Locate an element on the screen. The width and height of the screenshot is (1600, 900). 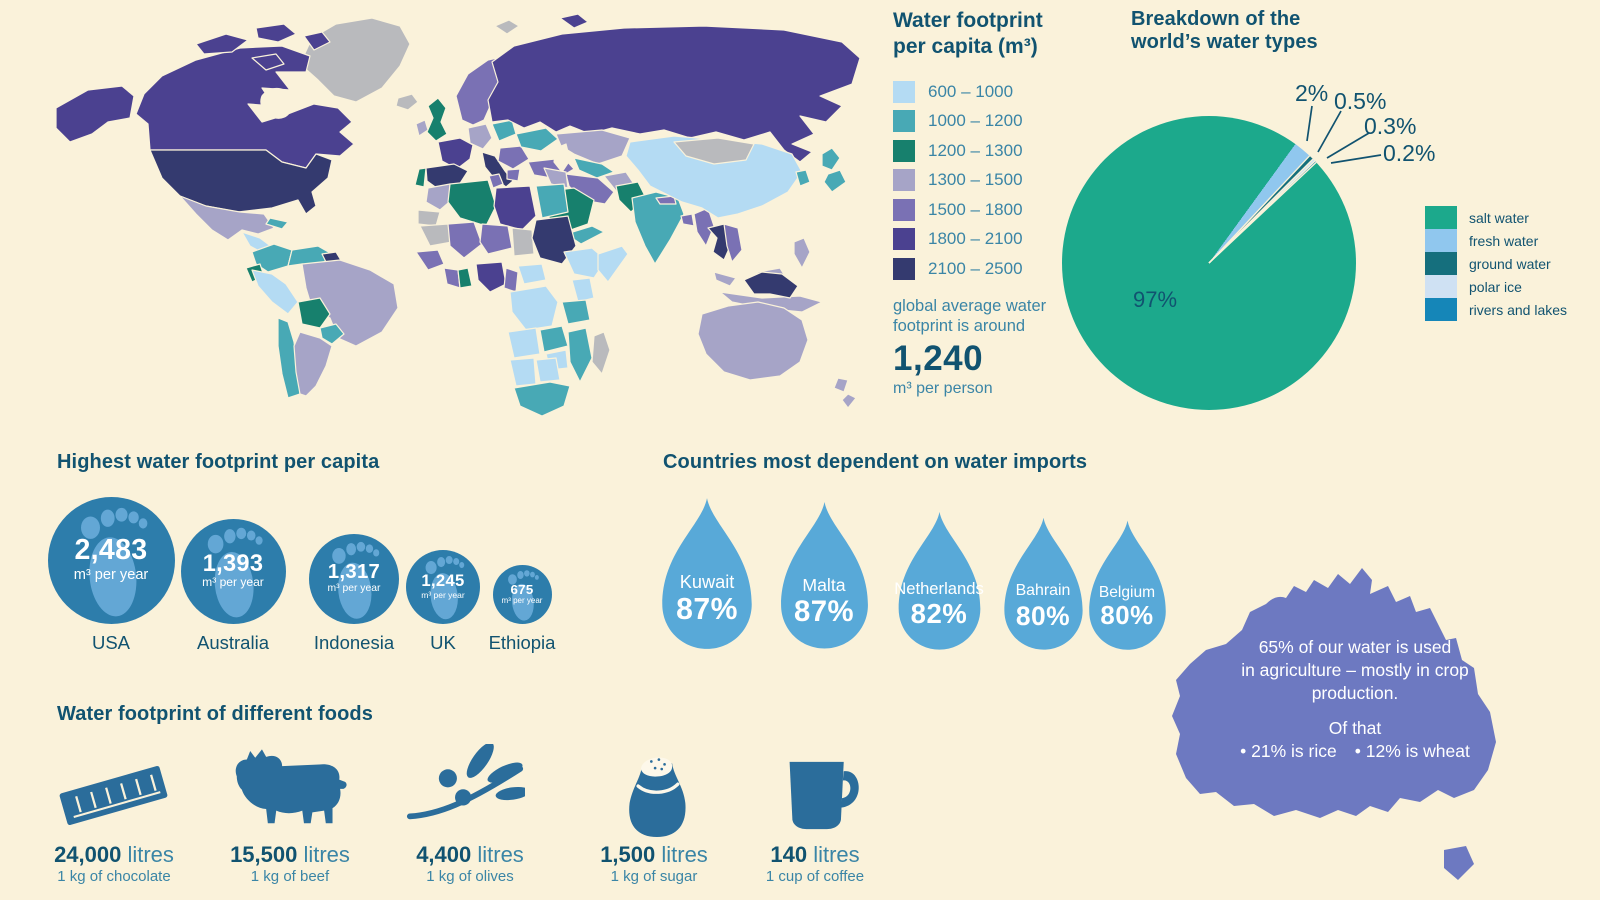
pie-legend-label: salt water is located at coordinates (1499, 217).